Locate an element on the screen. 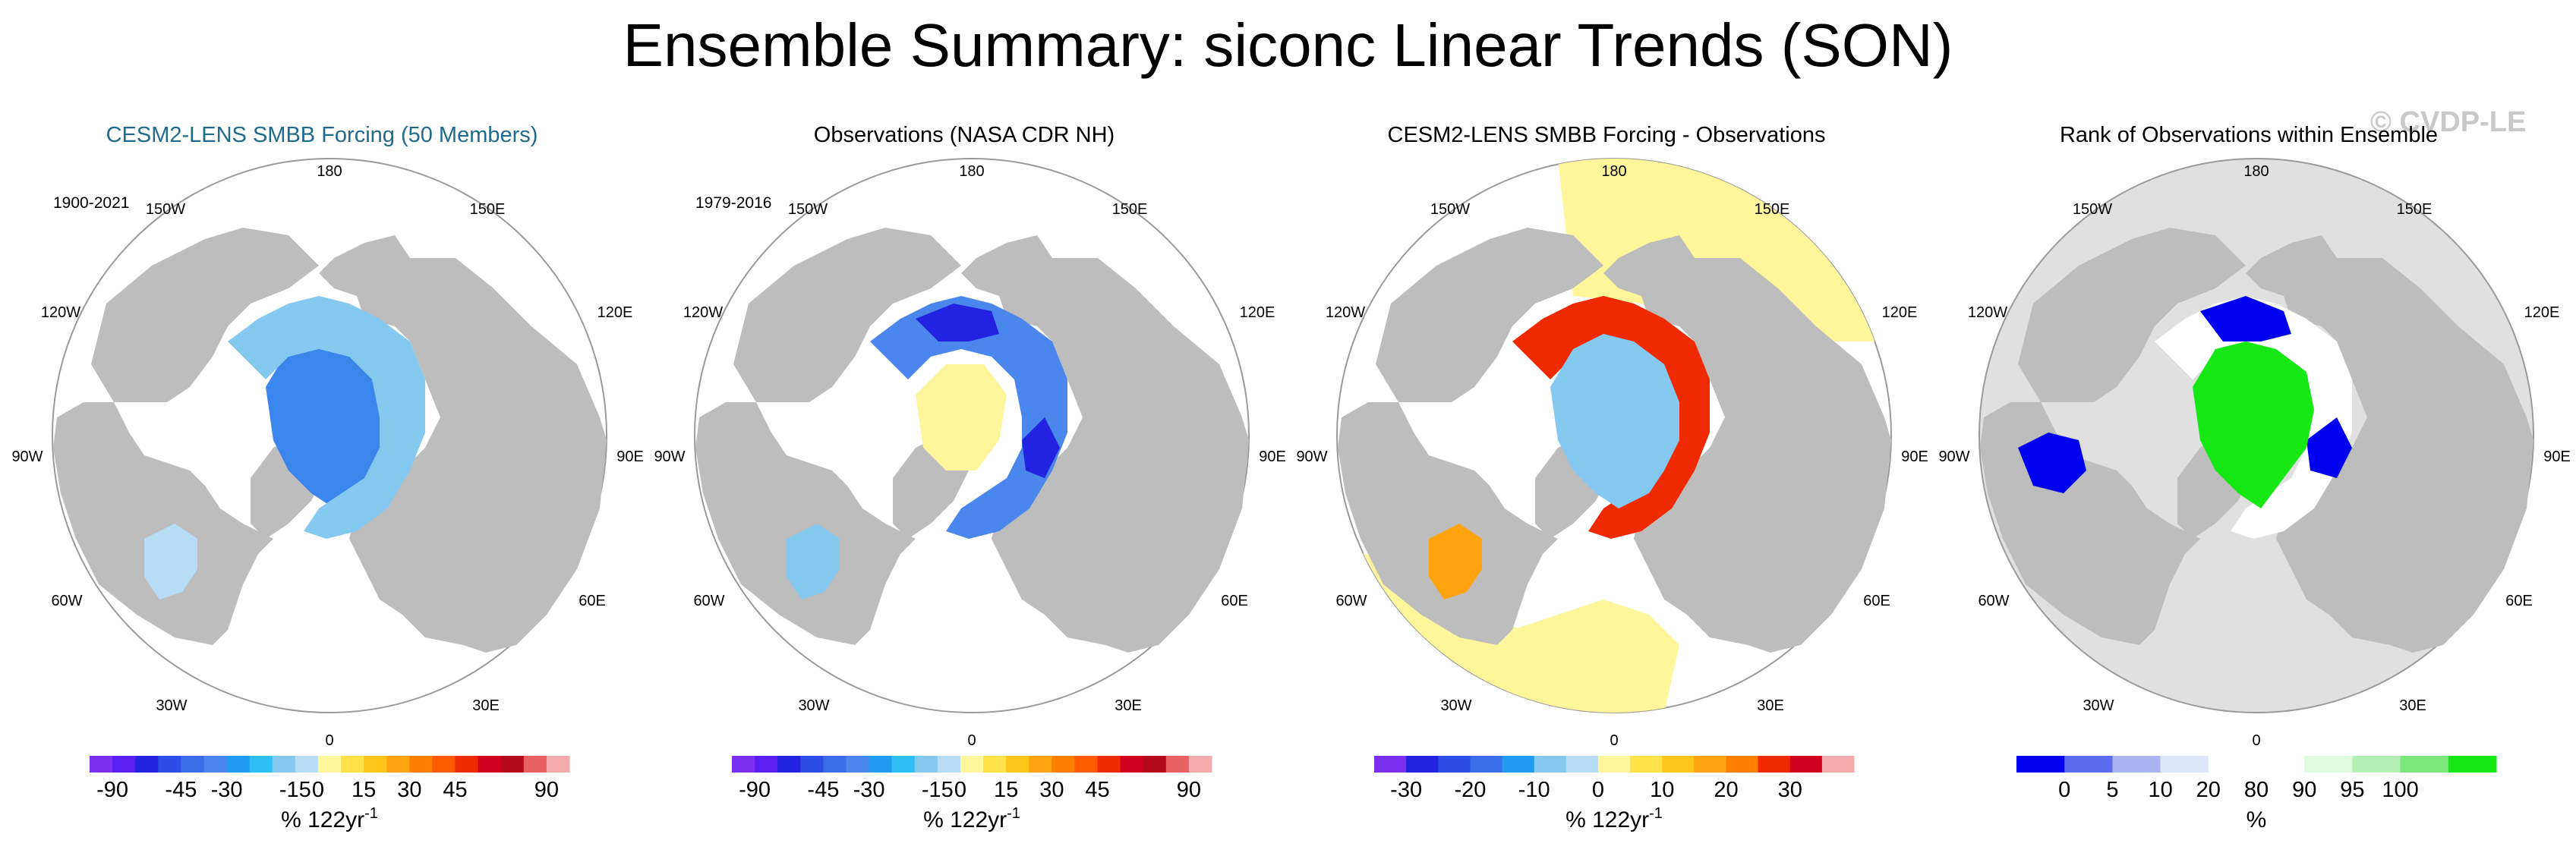 Image resolution: width=2576 pixels, height=856 pixels. watermark: © CVDP-LE is located at coordinates (2448, 122).